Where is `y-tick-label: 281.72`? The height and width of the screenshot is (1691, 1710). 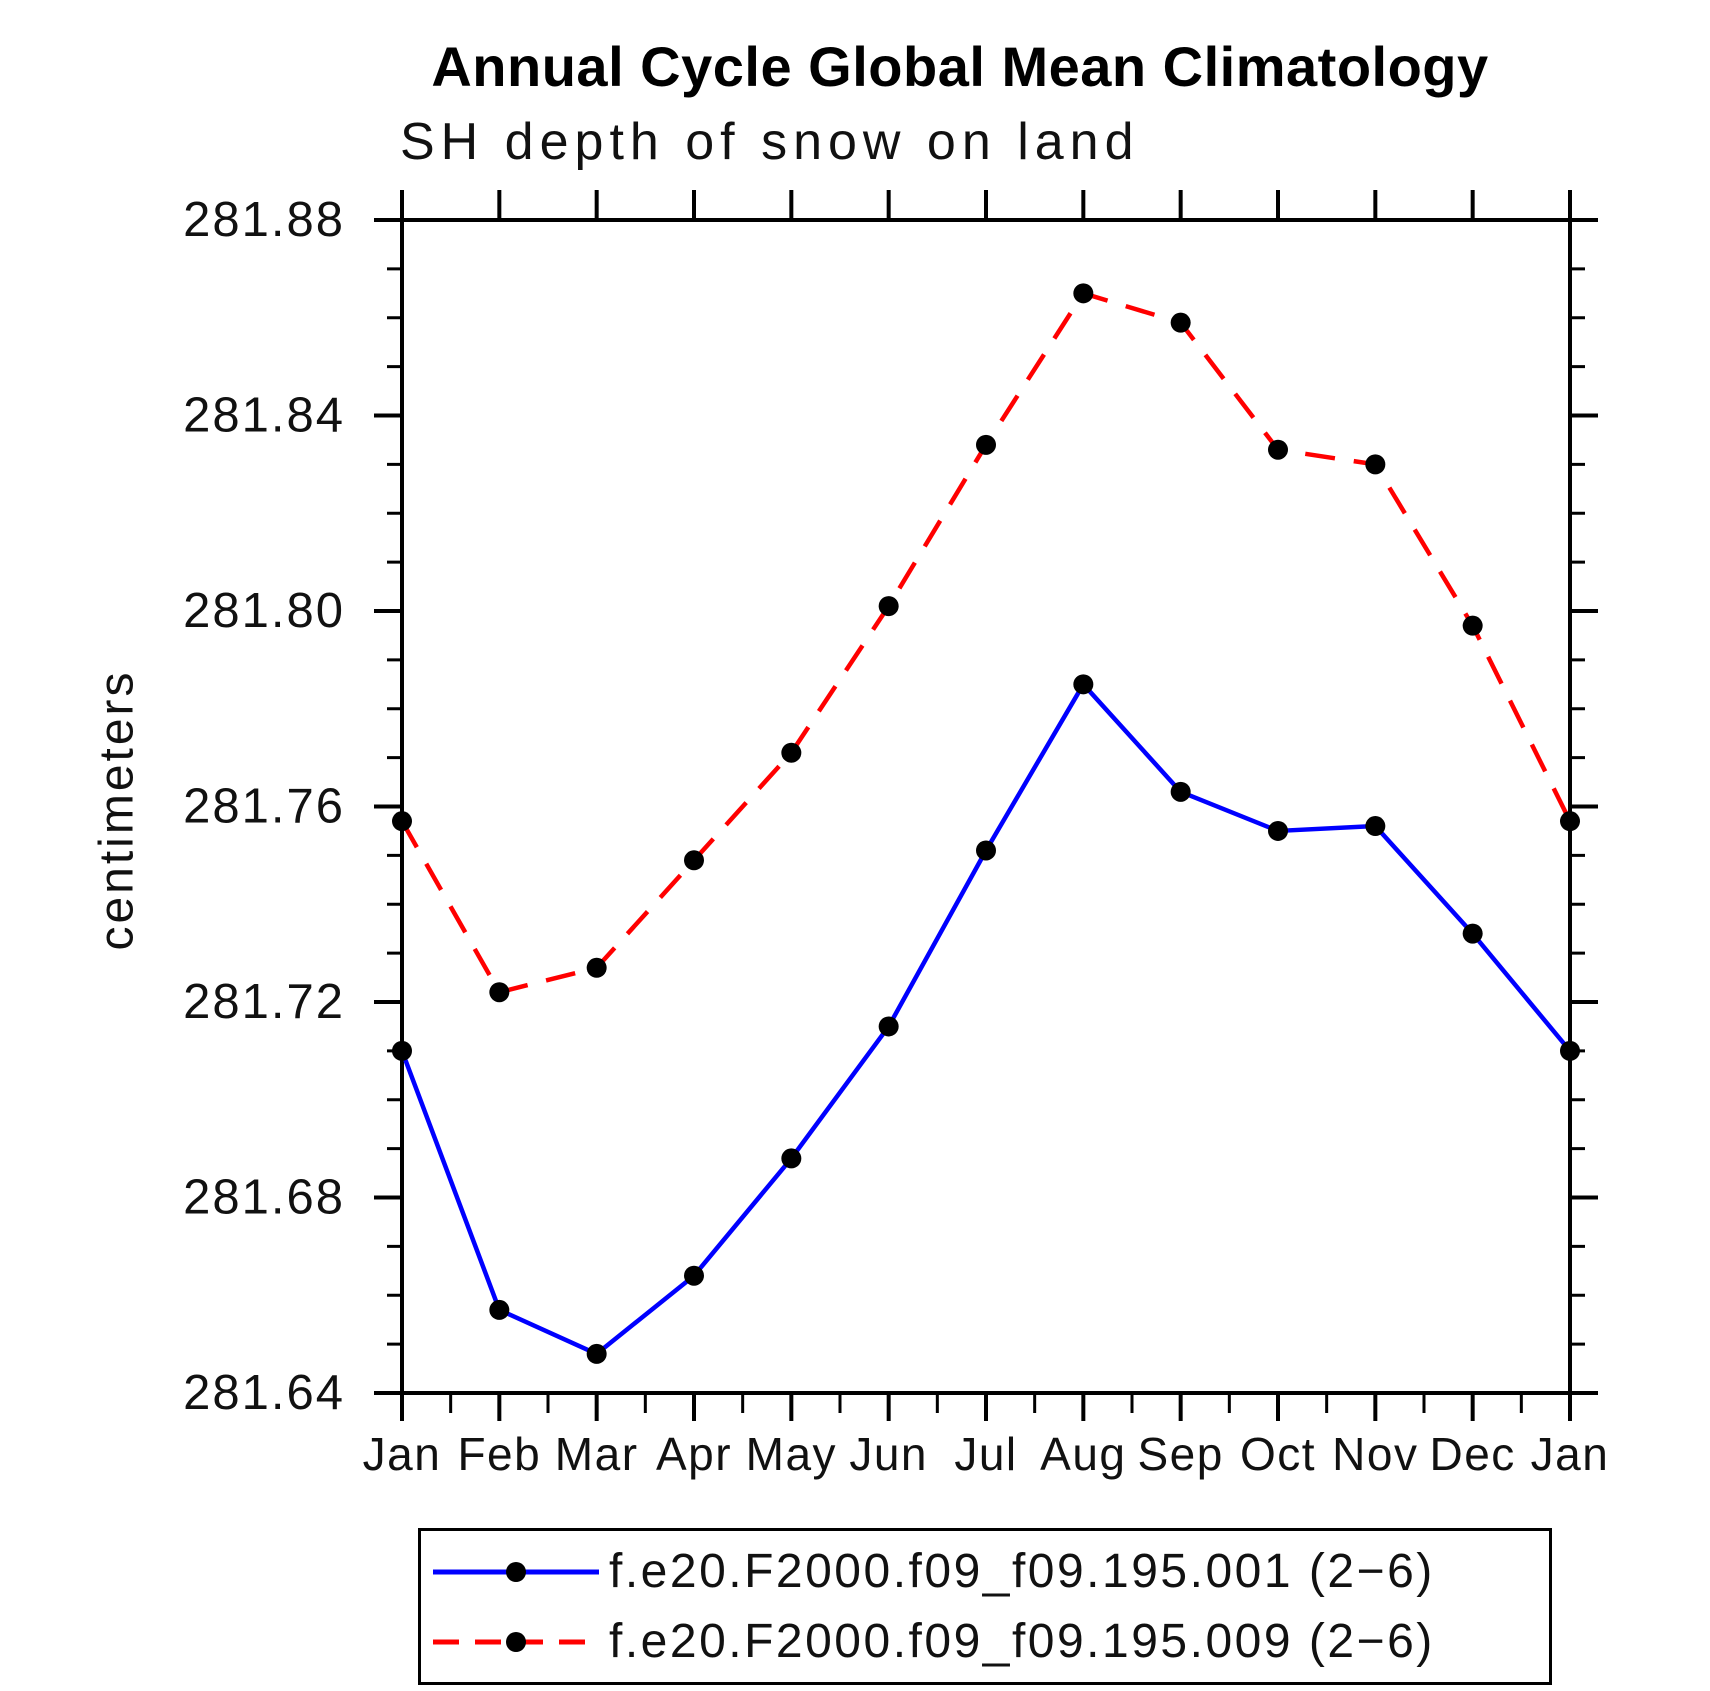
y-tick-label: 281.72 is located at coordinates (264, 1002).